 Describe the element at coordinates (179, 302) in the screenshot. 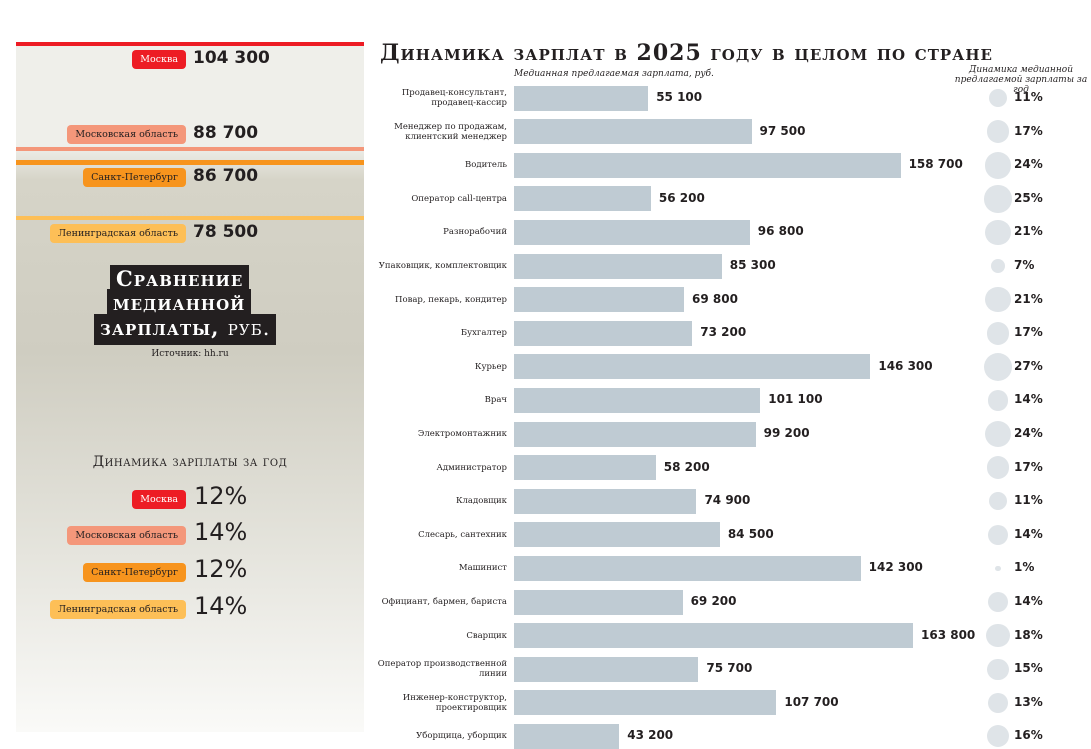

I see `title-line-2: медианной` at that location.